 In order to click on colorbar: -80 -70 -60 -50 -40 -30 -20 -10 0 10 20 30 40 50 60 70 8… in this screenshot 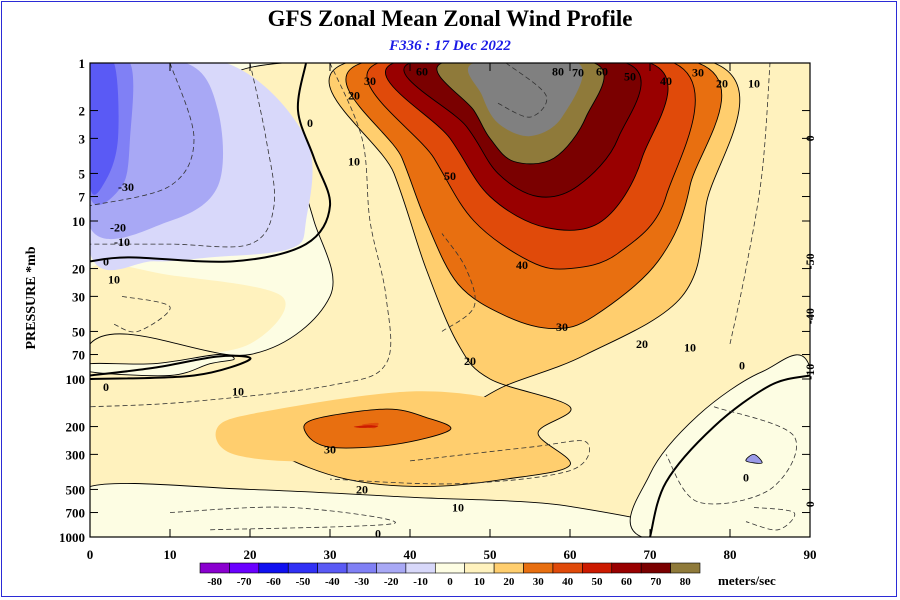, I will do `click(487, 575)`.